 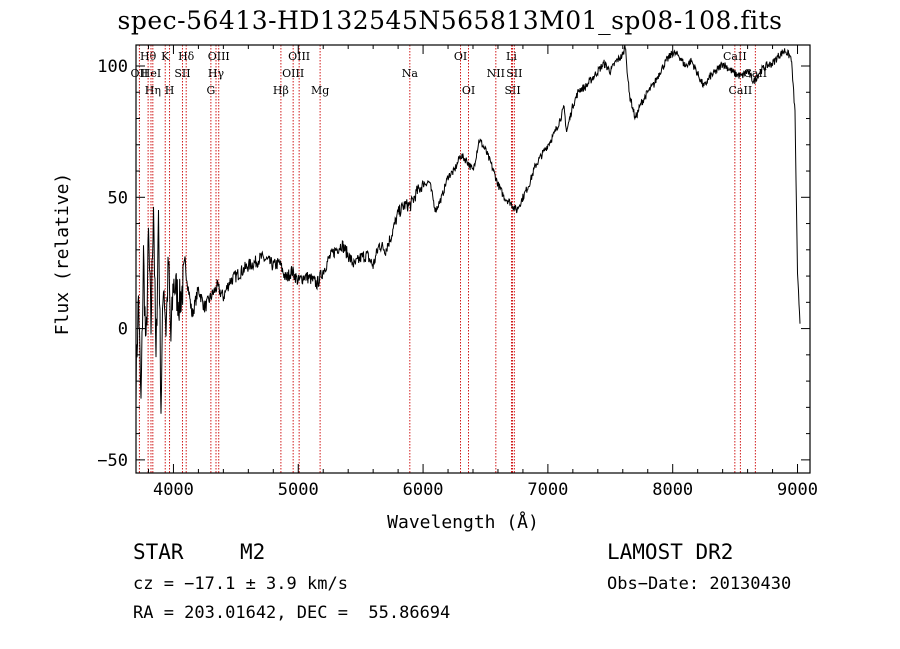 What do you see at coordinates (298, 490) in the screenshot?
I see `x-tick-label: 5000` at bounding box center [298, 490].